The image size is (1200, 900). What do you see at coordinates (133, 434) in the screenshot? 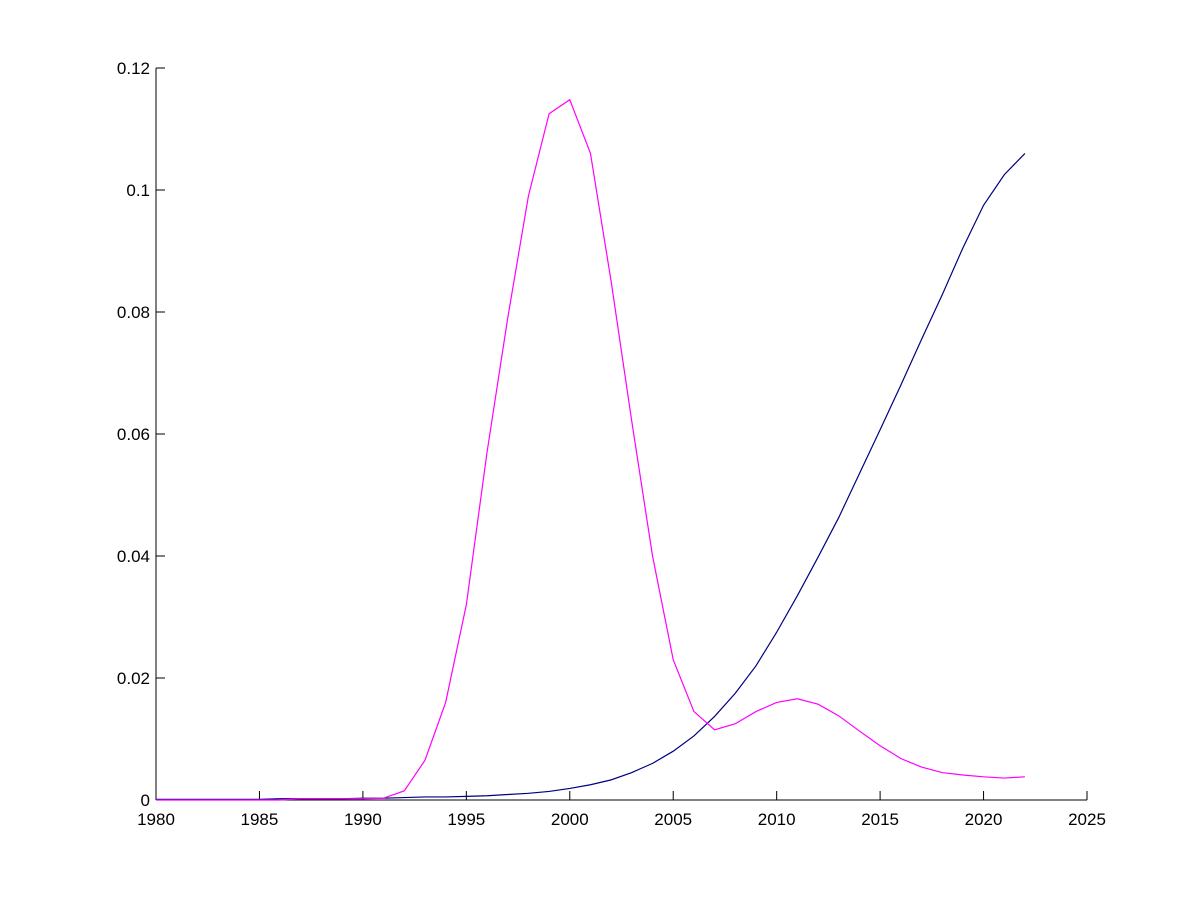
I see `y-tick-label: 0.06` at bounding box center [133, 434].